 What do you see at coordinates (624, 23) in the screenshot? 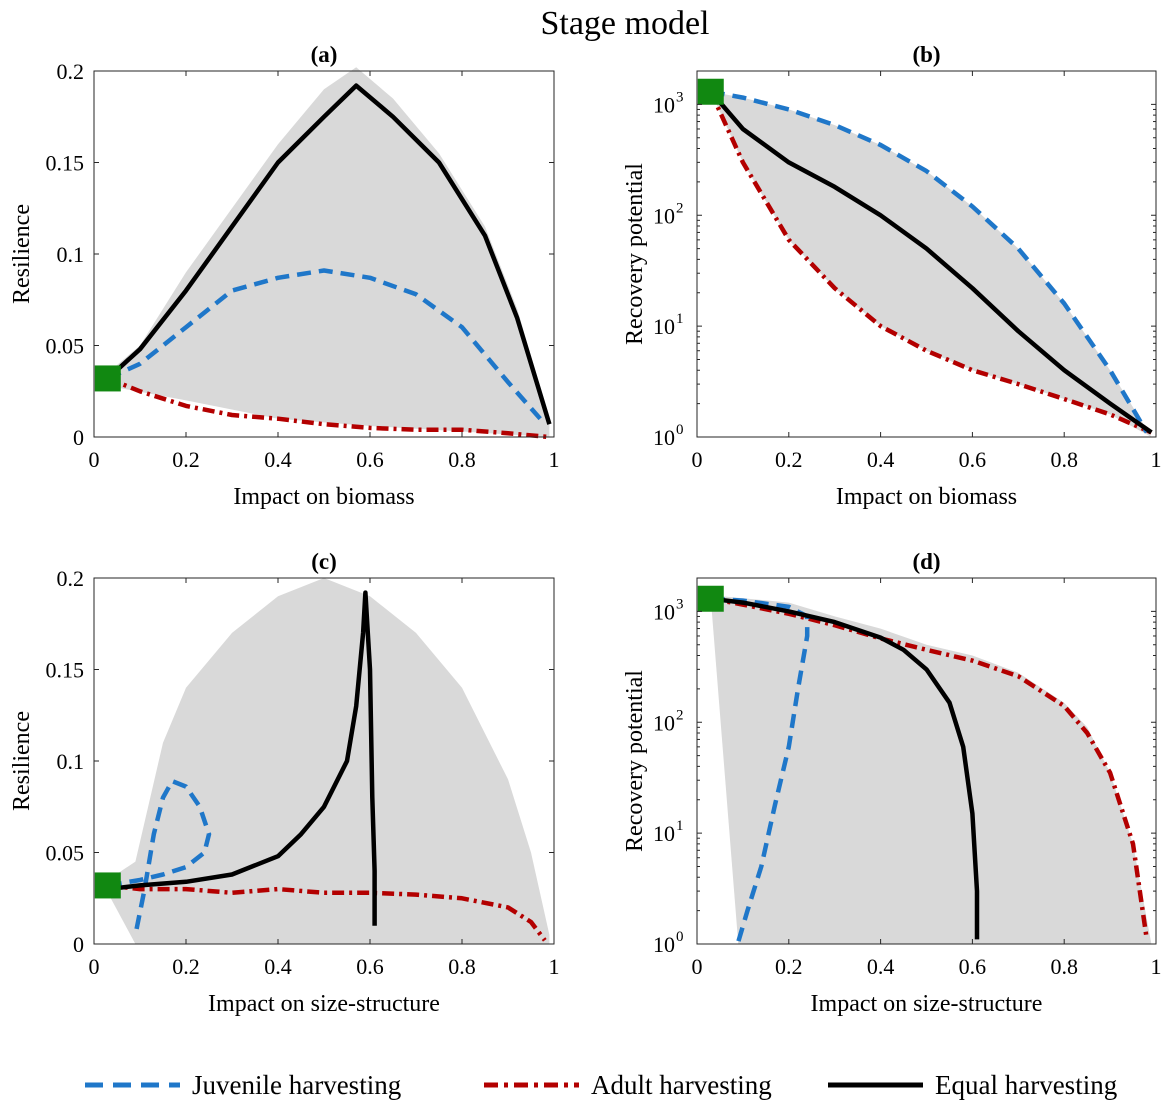
I see `figure-title: Stage model` at bounding box center [624, 23].